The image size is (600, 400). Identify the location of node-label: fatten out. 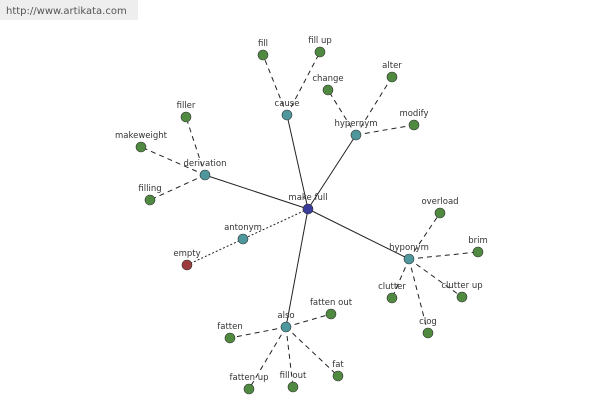
(331, 303).